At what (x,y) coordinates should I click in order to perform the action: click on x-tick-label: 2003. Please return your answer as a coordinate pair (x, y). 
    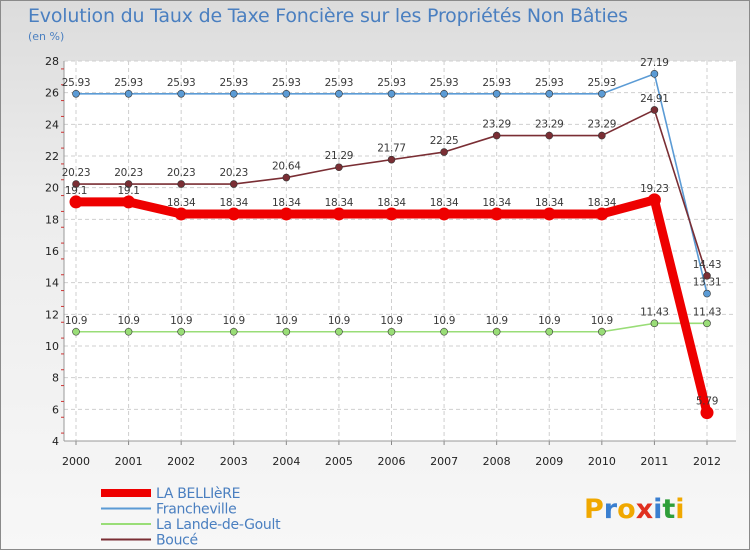
    Looking at the image, I should click on (234, 461).